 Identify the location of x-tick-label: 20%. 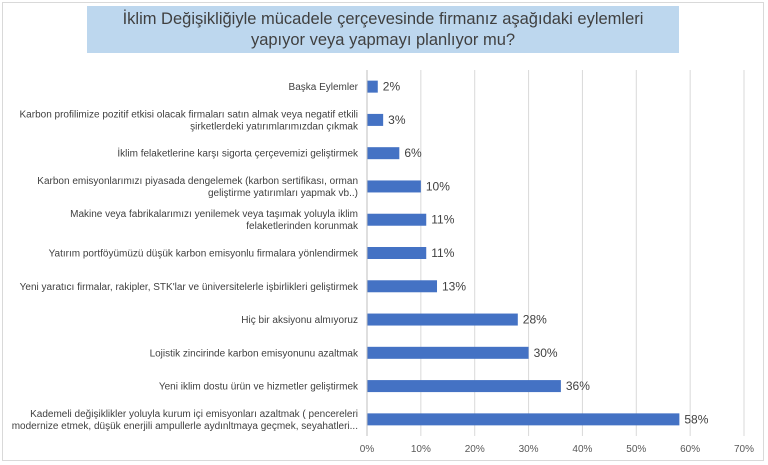
(475, 449).